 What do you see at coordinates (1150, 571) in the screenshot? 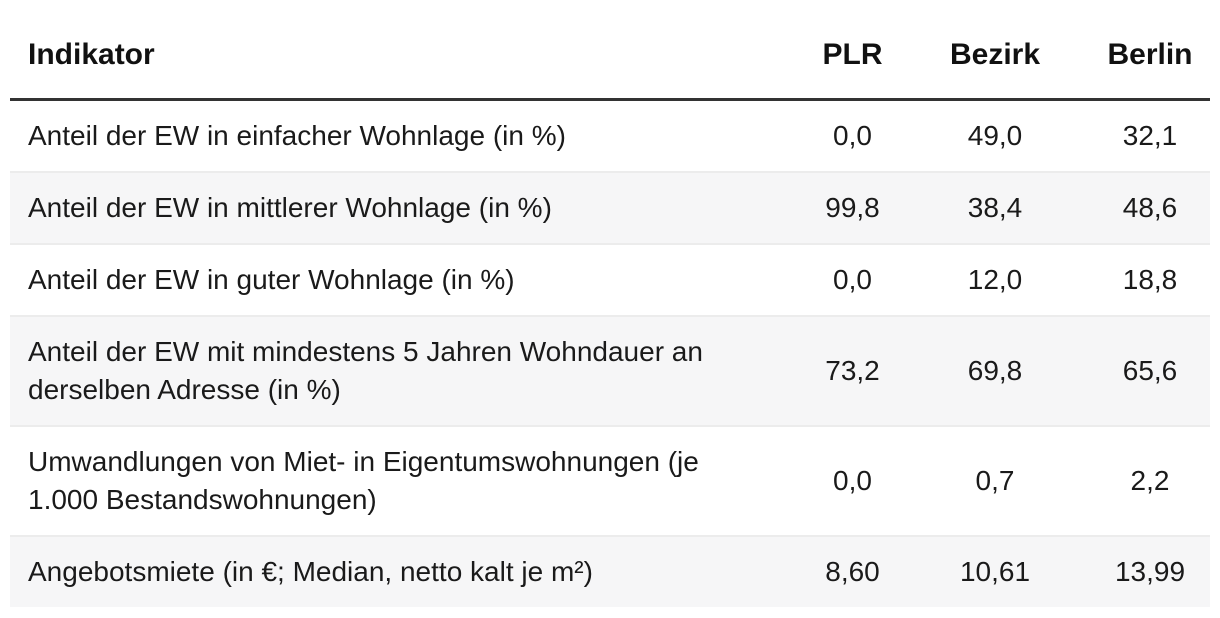
I see `berlin-value-cell: 13,99` at bounding box center [1150, 571].